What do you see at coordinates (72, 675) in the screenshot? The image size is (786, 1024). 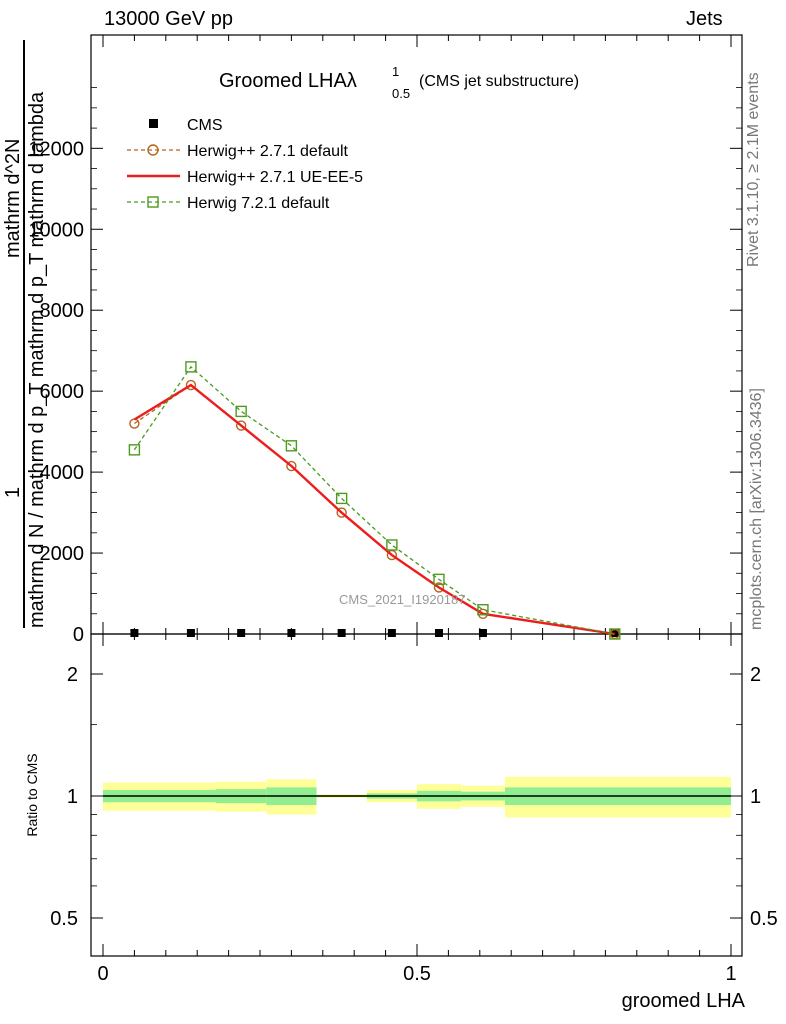 I see `y-tick-label-ratio: 2` at bounding box center [72, 675].